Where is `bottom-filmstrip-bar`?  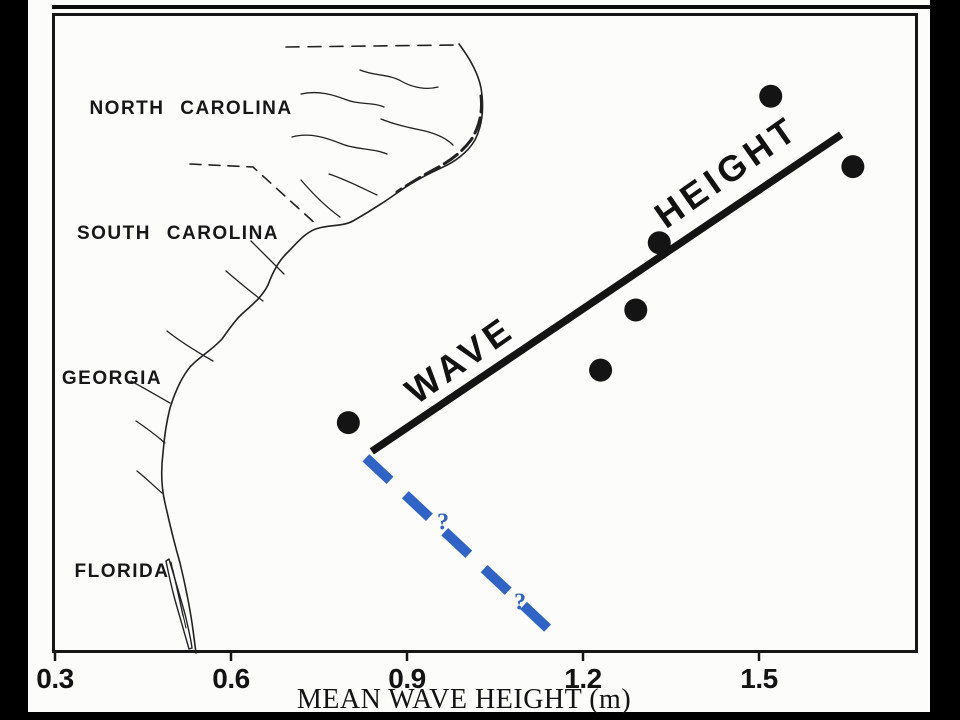
bottom-filmstrip-bar is located at coordinates (480, 716).